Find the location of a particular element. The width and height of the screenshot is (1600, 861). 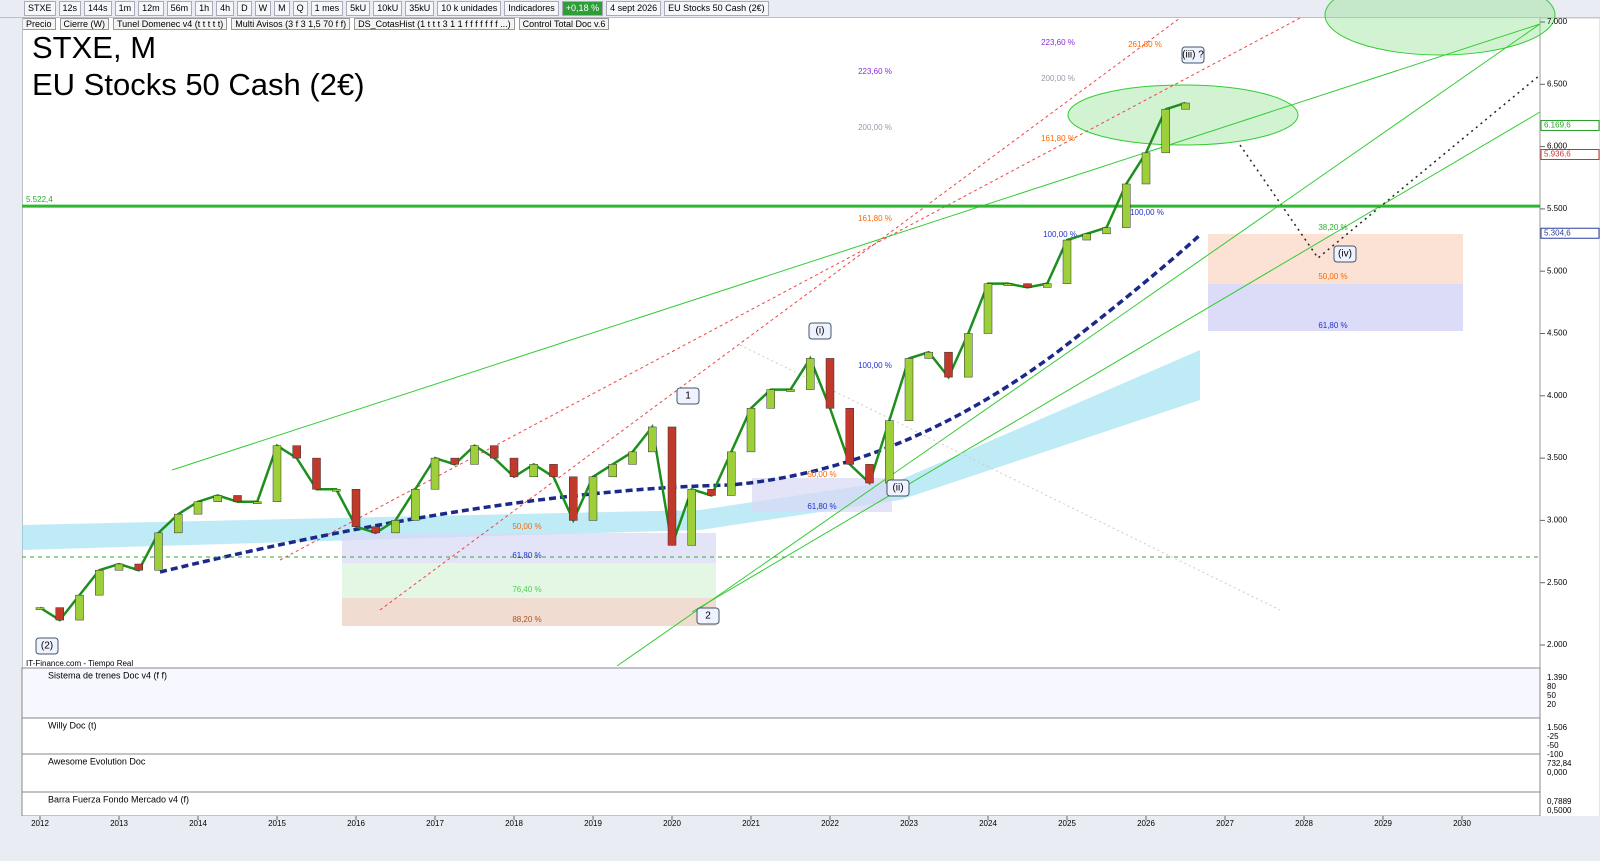

panel-title: Sistema de trenes Doc v4 (f f) is located at coordinates (107, 675).